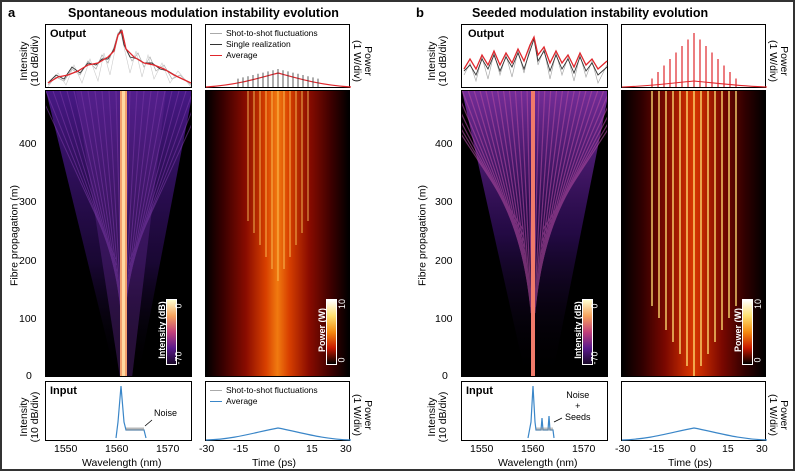 This screenshot has width=795, height=471. Describe the element at coordinates (693, 449) in the screenshot. I see `b-ttick-0: 0` at that location.